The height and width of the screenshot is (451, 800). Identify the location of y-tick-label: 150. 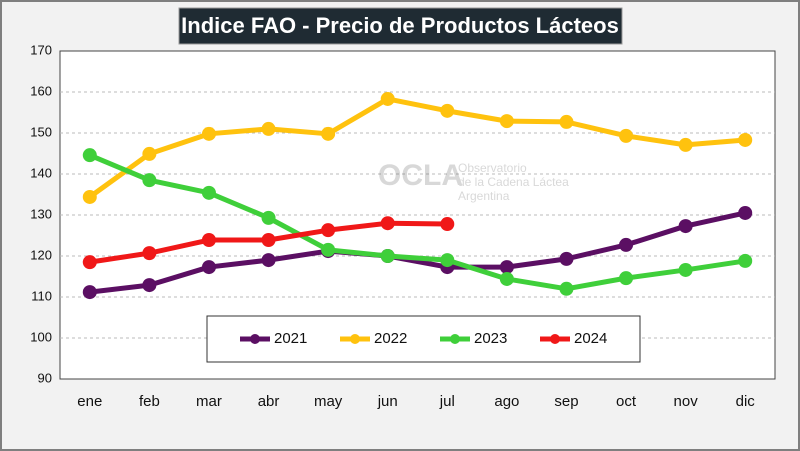
(41, 131).